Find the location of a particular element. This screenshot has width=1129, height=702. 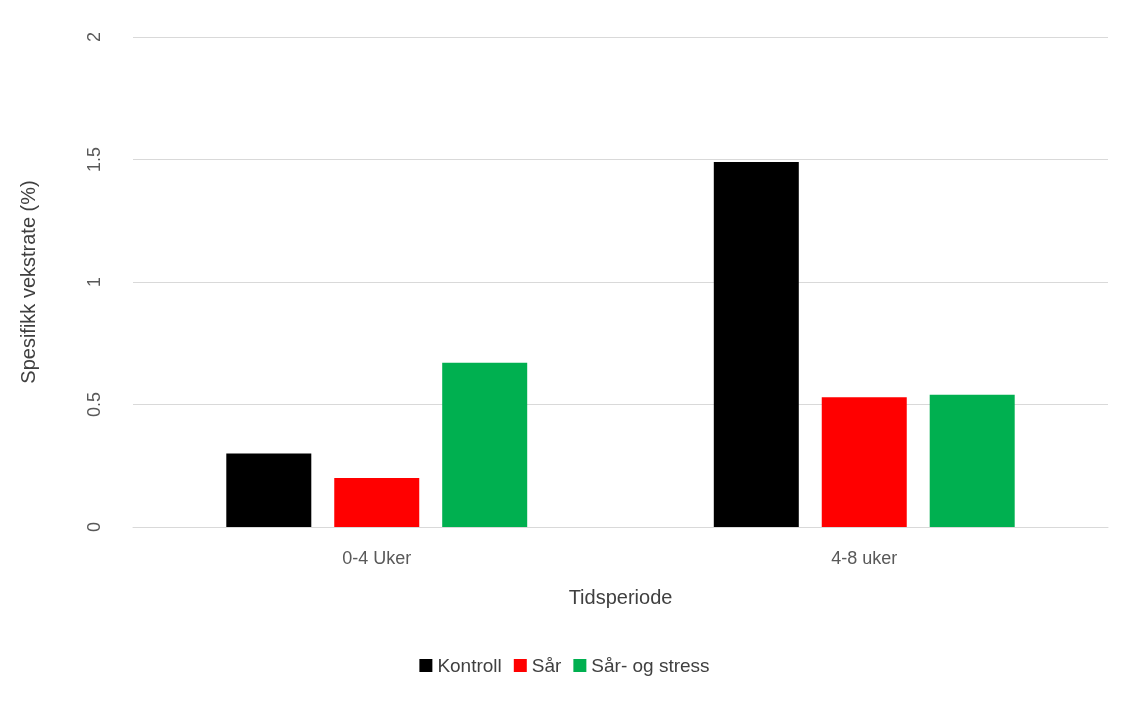

y-tick-label: 0 is located at coordinates (94, 527).